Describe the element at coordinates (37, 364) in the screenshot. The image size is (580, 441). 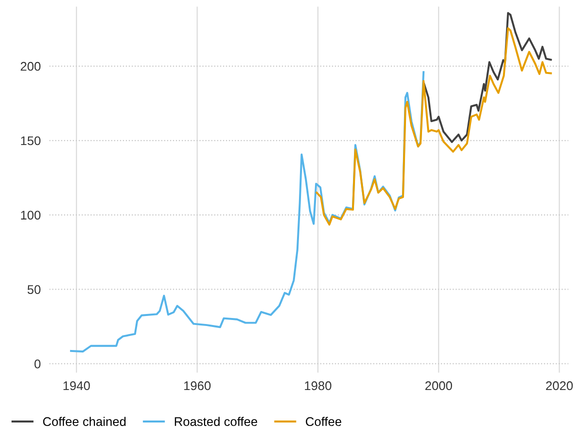
I see `y-tick-label: 0` at that location.